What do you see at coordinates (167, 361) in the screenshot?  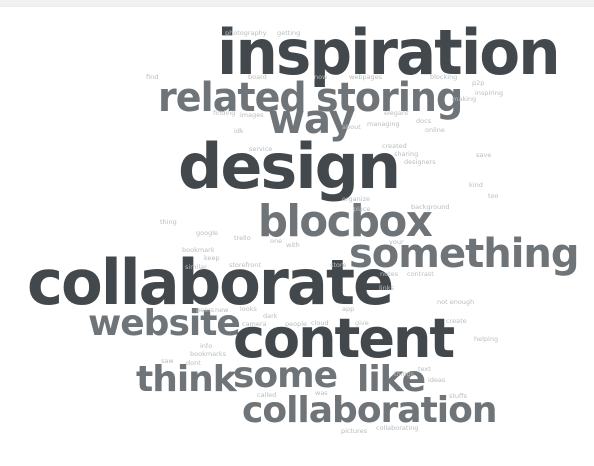 I see `word-saw: saw` at bounding box center [167, 361].